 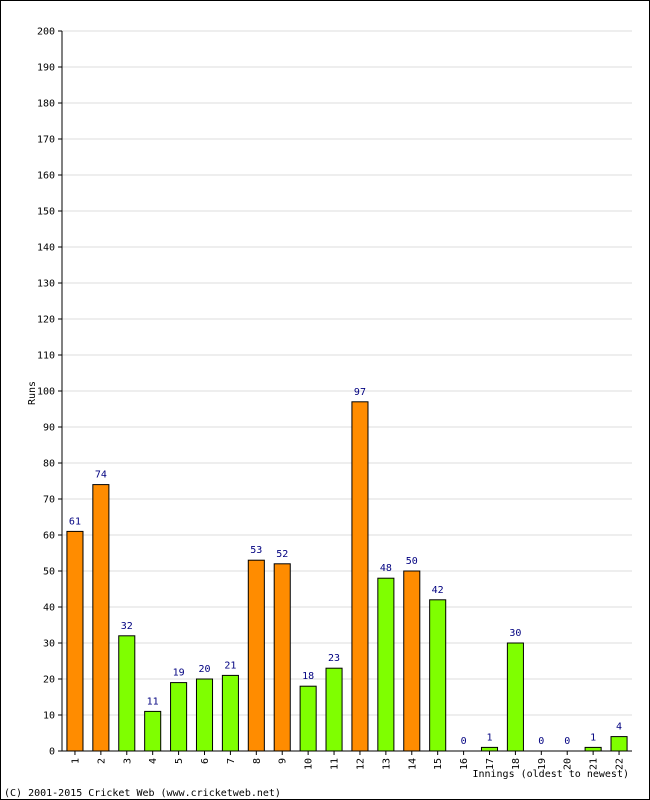 What do you see at coordinates (101, 761) in the screenshot?
I see `x-tick-label: 2` at bounding box center [101, 761].